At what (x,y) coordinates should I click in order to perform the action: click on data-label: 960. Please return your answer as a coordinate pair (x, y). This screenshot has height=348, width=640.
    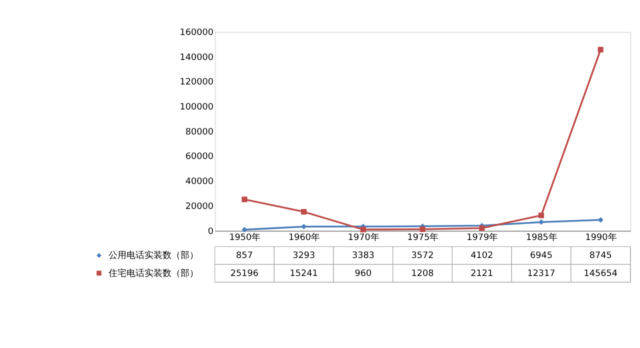
    Looking at the image, I should click on (363, 273).